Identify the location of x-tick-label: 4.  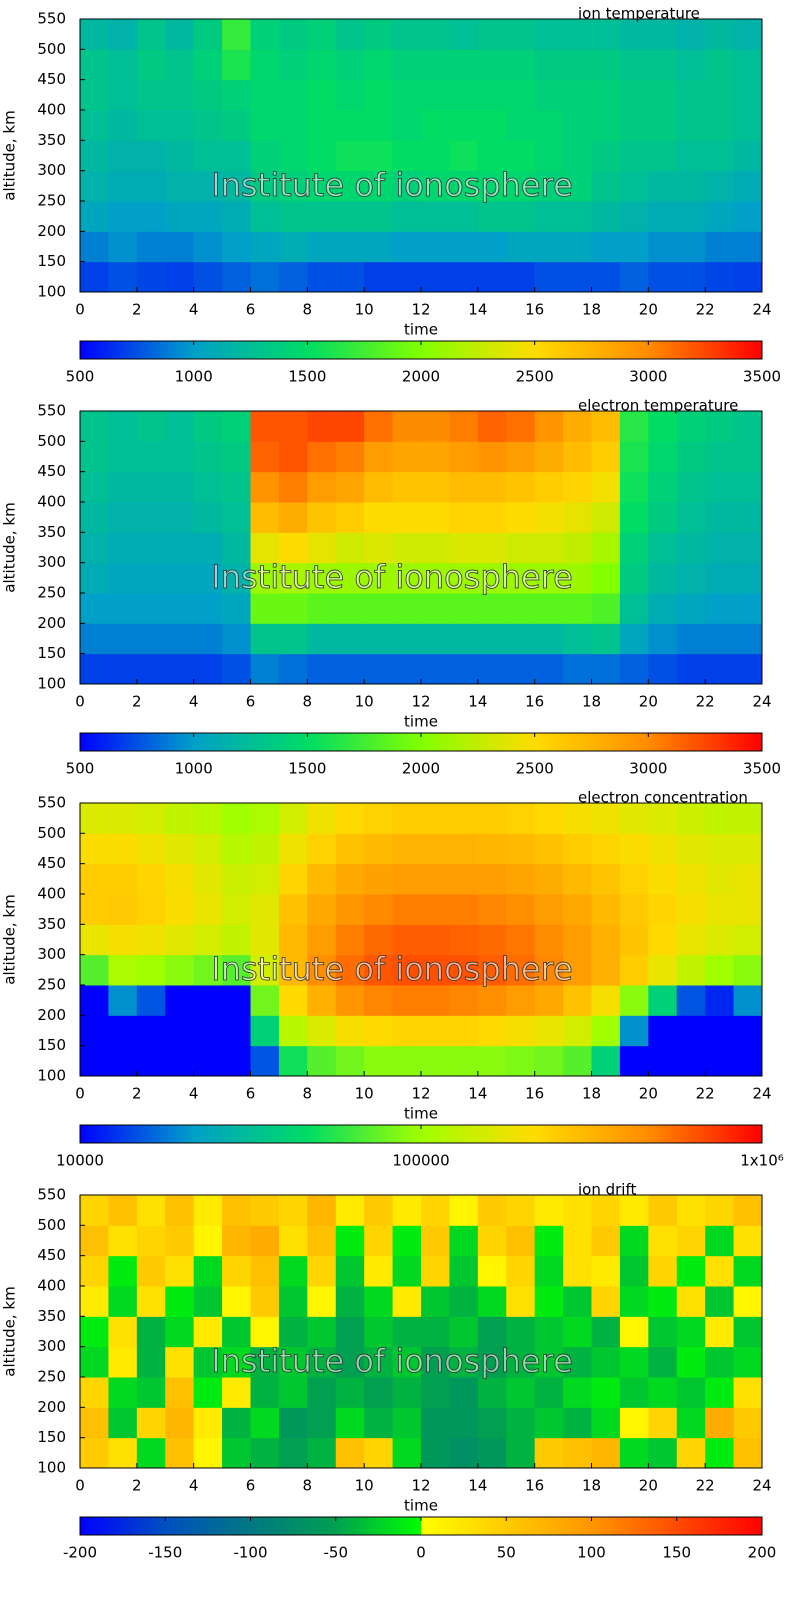
(194, 702).